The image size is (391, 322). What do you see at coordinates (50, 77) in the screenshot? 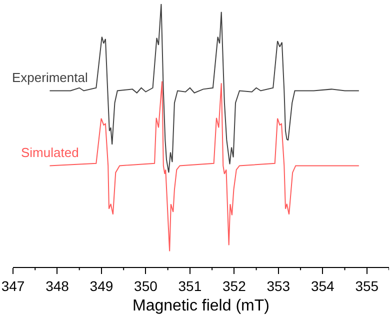
I see `series-label: Experimental` at bounding box center [50, 77].